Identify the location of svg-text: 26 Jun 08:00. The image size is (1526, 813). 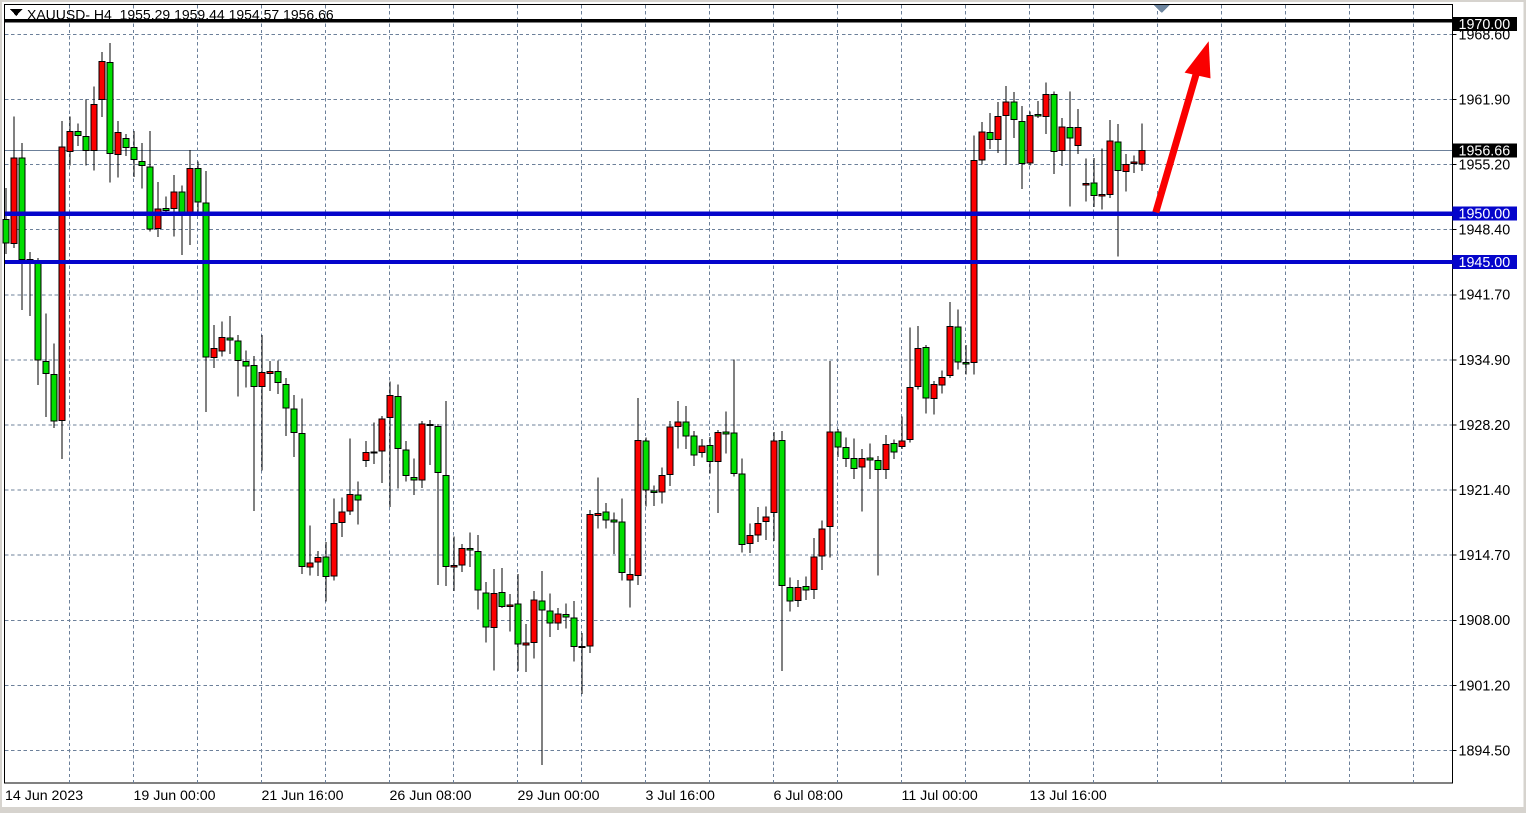
(431, 796).